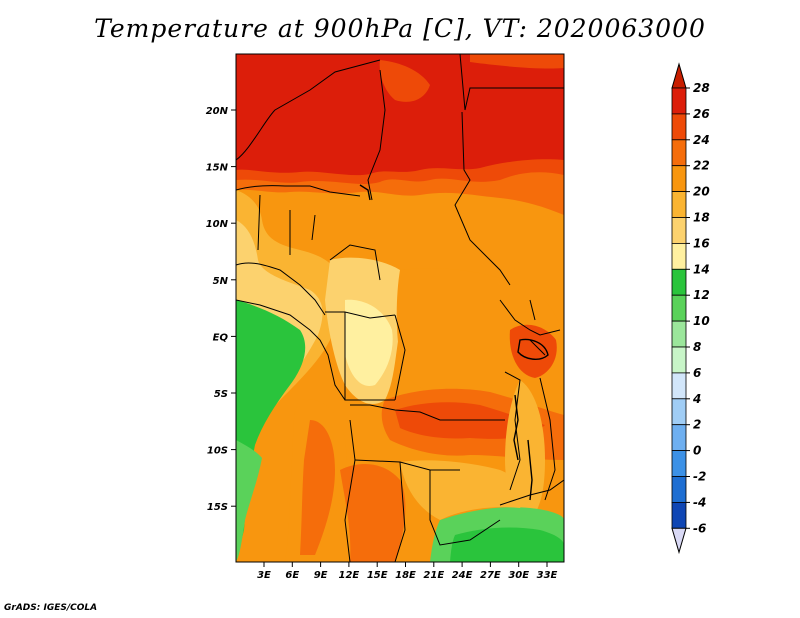 This screenshot has height=618, width=800. What do you see at coordinates (547, 575) in the screenshot?
I see `lon-tick-label: 33E` at bounding box center [547, 575].